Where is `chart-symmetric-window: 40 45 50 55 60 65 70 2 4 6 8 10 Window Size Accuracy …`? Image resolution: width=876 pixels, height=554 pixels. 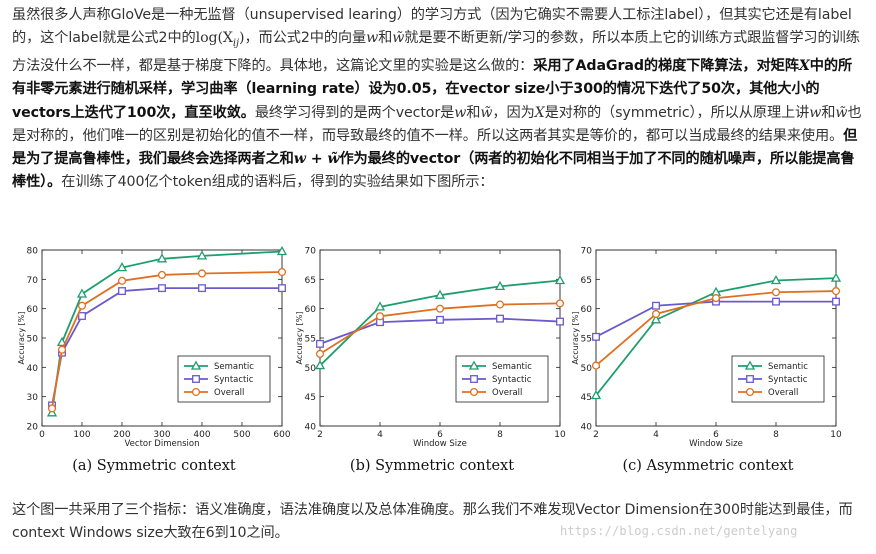 chart-symmetric-window: 40 45 50 55 60 65 70 2 4 6 8 10 Window Size Accuracy … is located at coordinates (430, 348).